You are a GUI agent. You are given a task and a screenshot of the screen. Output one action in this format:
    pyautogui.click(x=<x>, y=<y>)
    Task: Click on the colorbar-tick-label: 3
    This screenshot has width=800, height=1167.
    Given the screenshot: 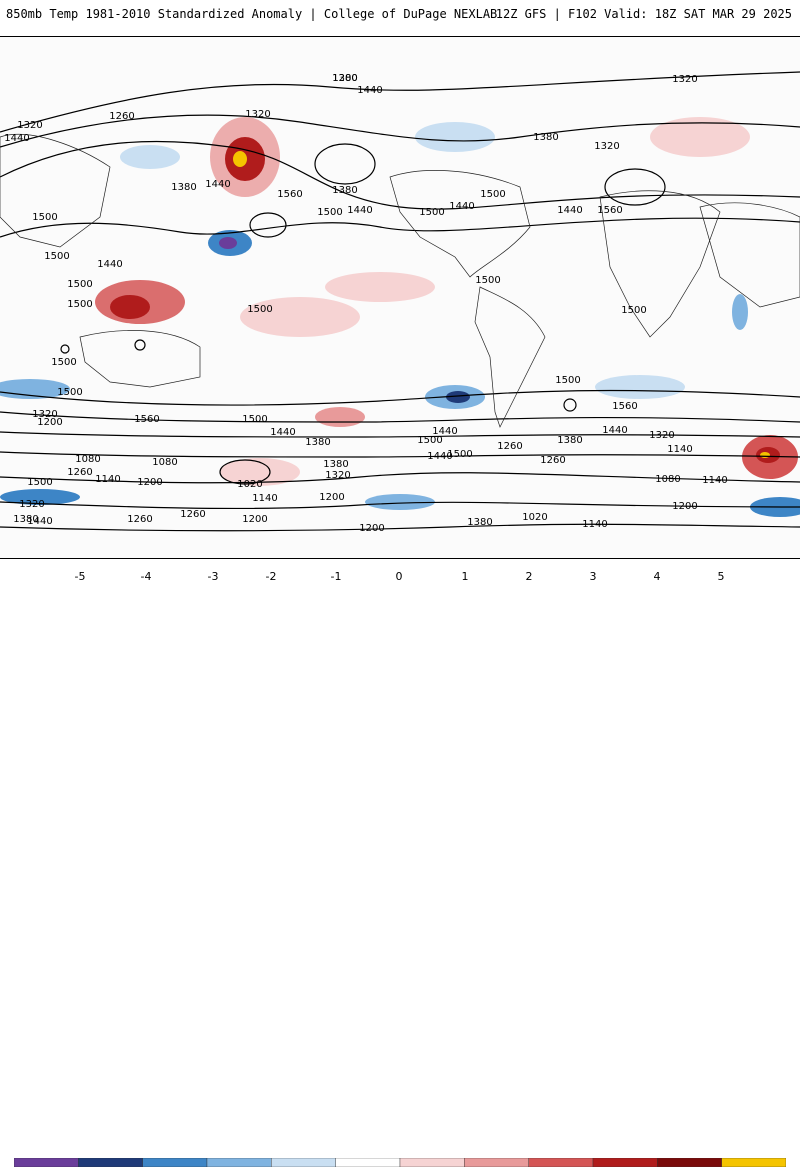 What is the action you would take?
    pyautogui.click(x=593, y=576)
    